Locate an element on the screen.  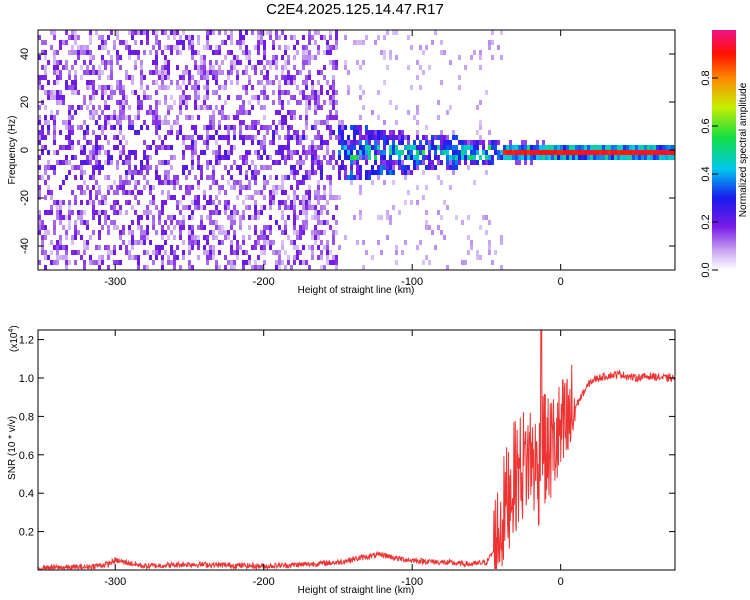
spectrogram-x-tick-label: -100 is located at coordinates (412, 282).